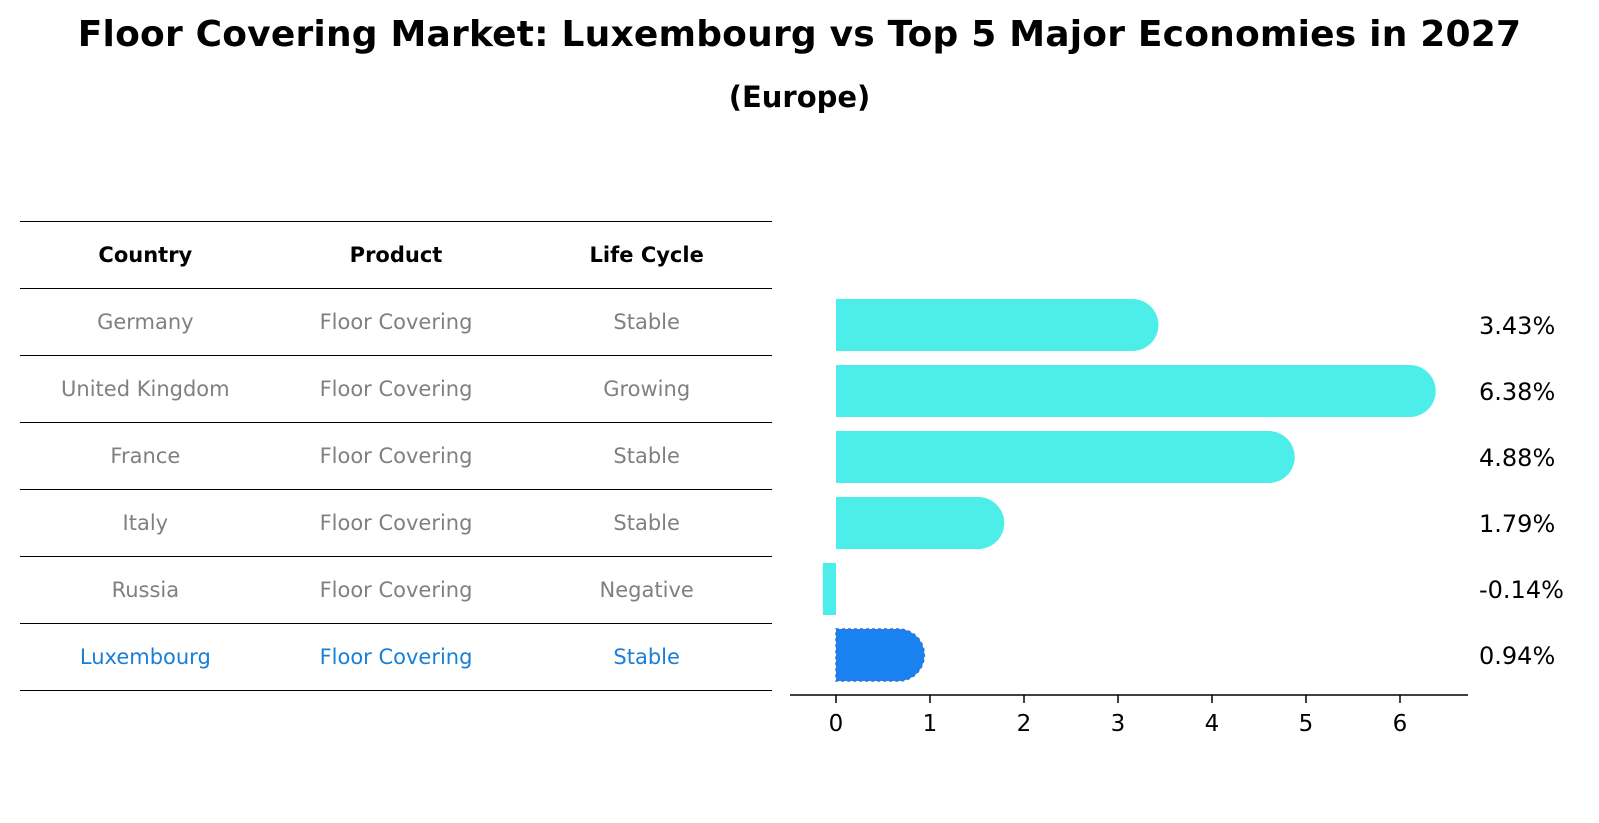 Image resolution: width=1599 pixels, height=823 pixels. What do you see at coordinates (145, 389) in the screenshot?
I see `cell-country: United Kingdom` at bounding box center [145, 389].